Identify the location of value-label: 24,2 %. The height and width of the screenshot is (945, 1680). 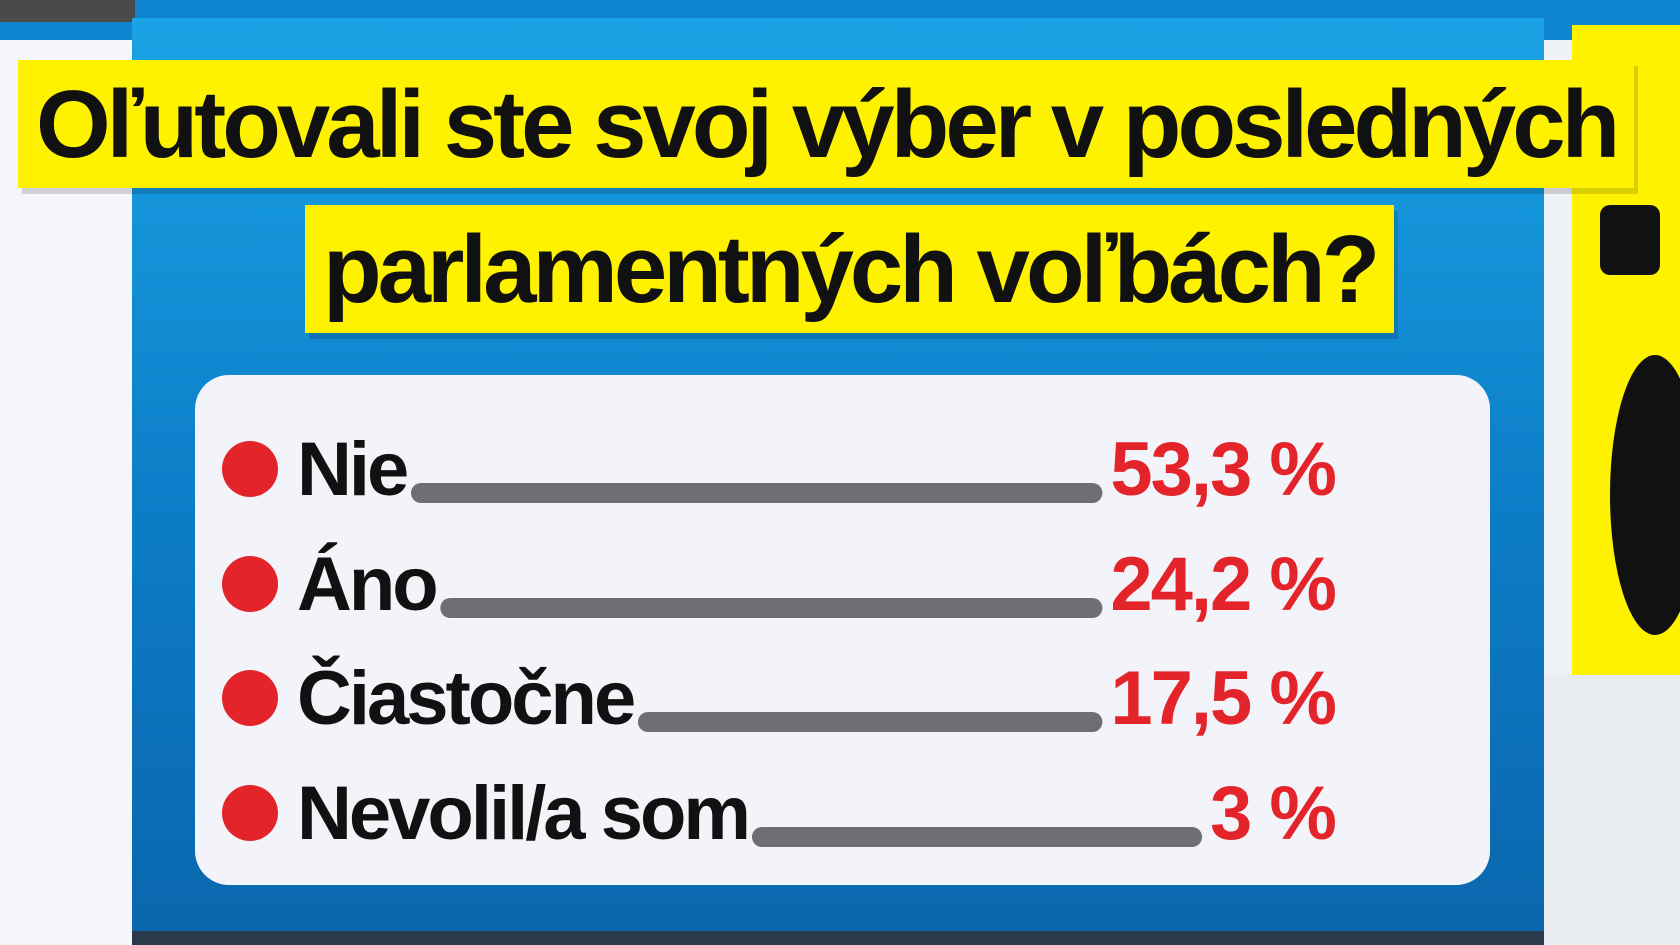
(1222, 584).